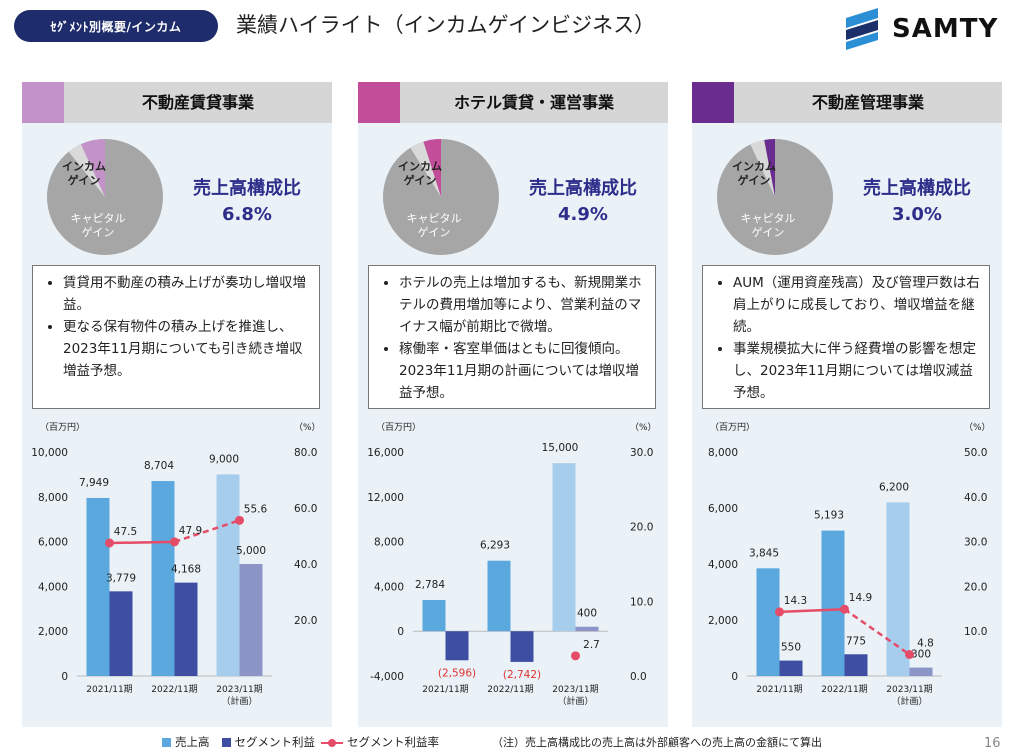 The image size is (1024, 752). I want to click on category-label: 2022/11期, so click(844, 689).